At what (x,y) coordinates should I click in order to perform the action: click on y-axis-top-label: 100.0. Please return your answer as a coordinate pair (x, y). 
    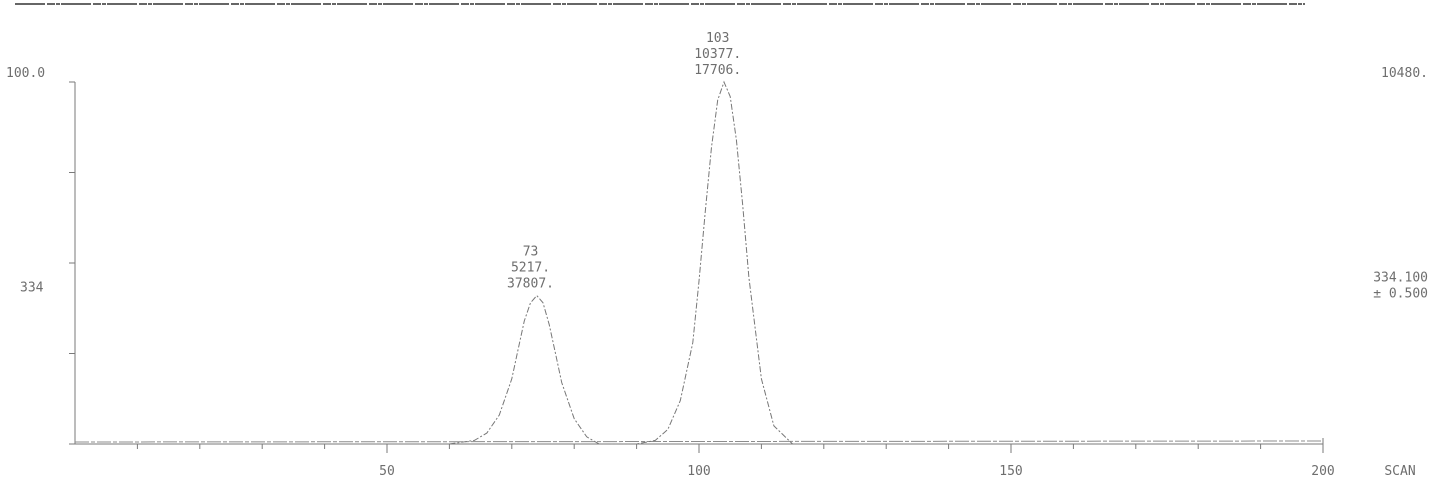
    Looking at the image, I should click on (25, 73).